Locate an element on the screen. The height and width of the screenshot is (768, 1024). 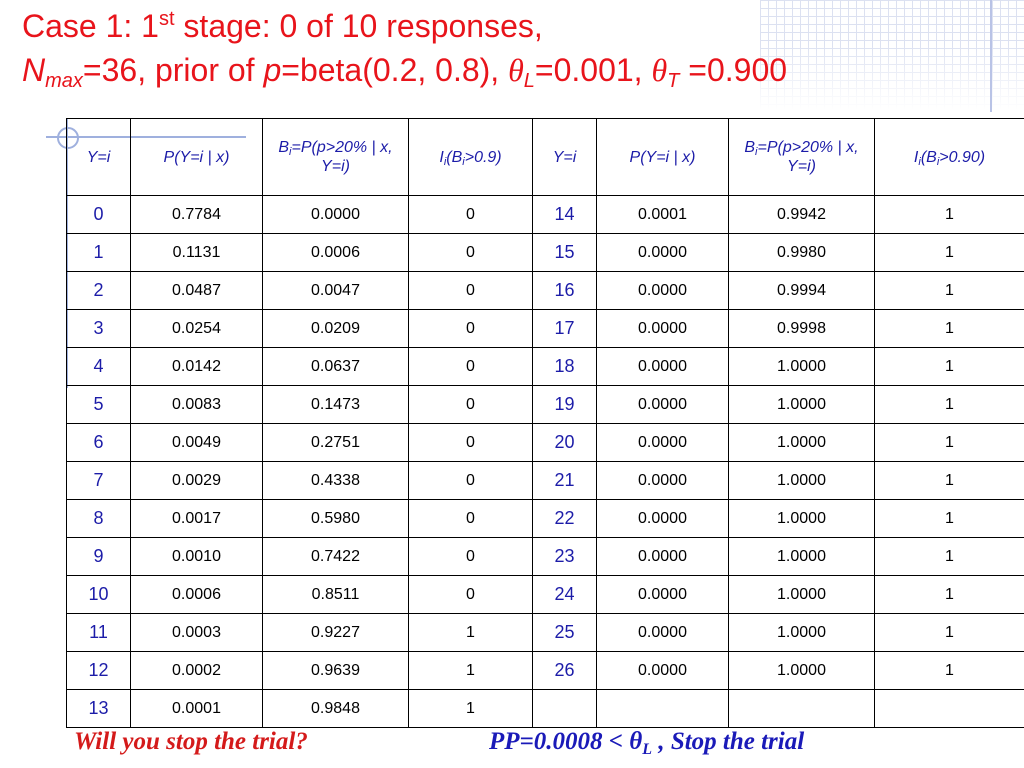
cell-y: 23 is located at coordinates (564, 556).